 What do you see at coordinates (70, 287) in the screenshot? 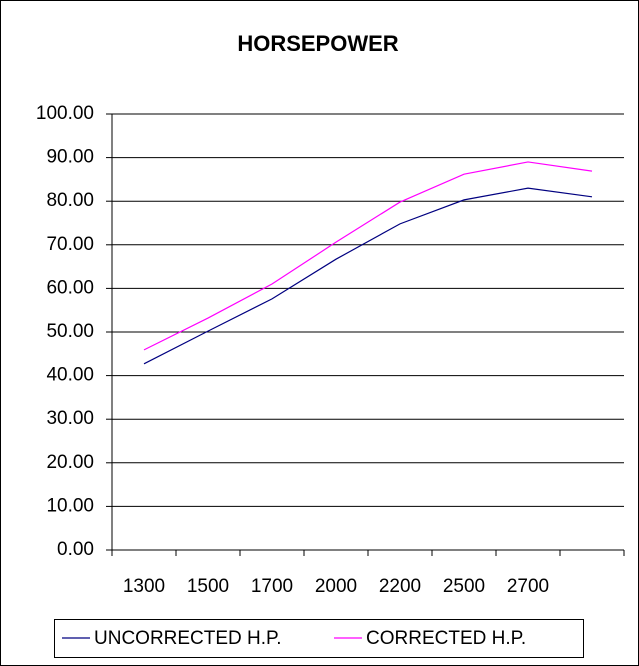
I see `y-tick-label: 60.00` at bounding box center [70, 287].